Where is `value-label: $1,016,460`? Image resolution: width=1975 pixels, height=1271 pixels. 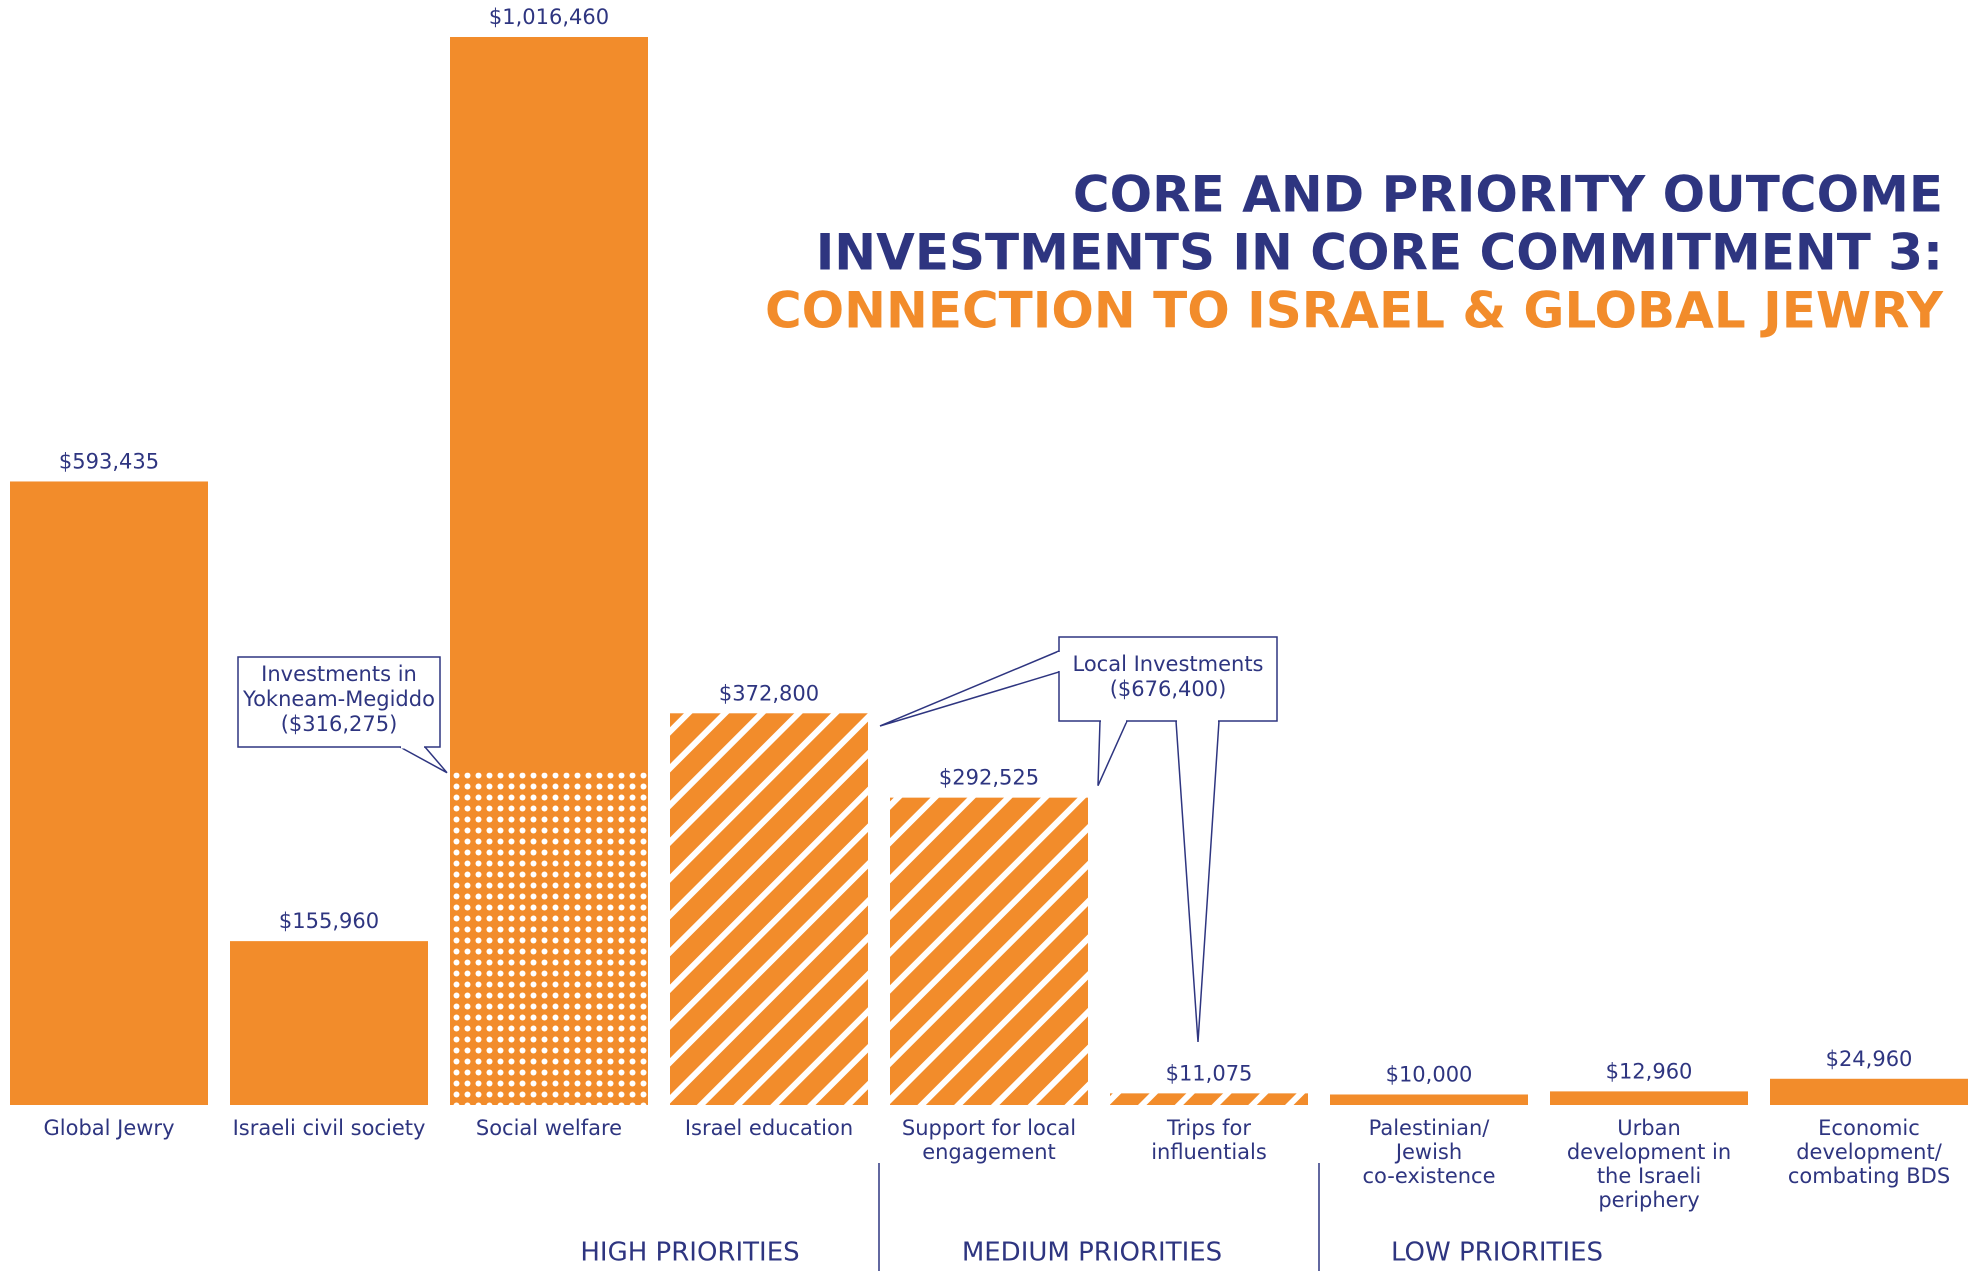 value-label: $1,016,460 is located at coordinates (549, 17).